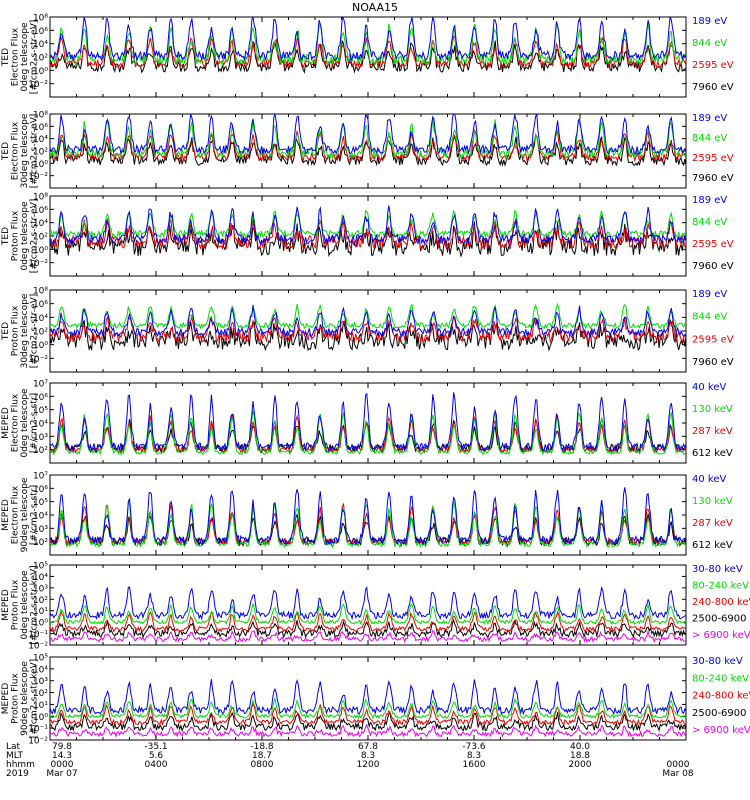 This screenshot has width=750, height=800. What do you see at coordinates (62, 756) in the screenshot?
I see `time-axis-value: 14.3` at bounding box center [62, 756].